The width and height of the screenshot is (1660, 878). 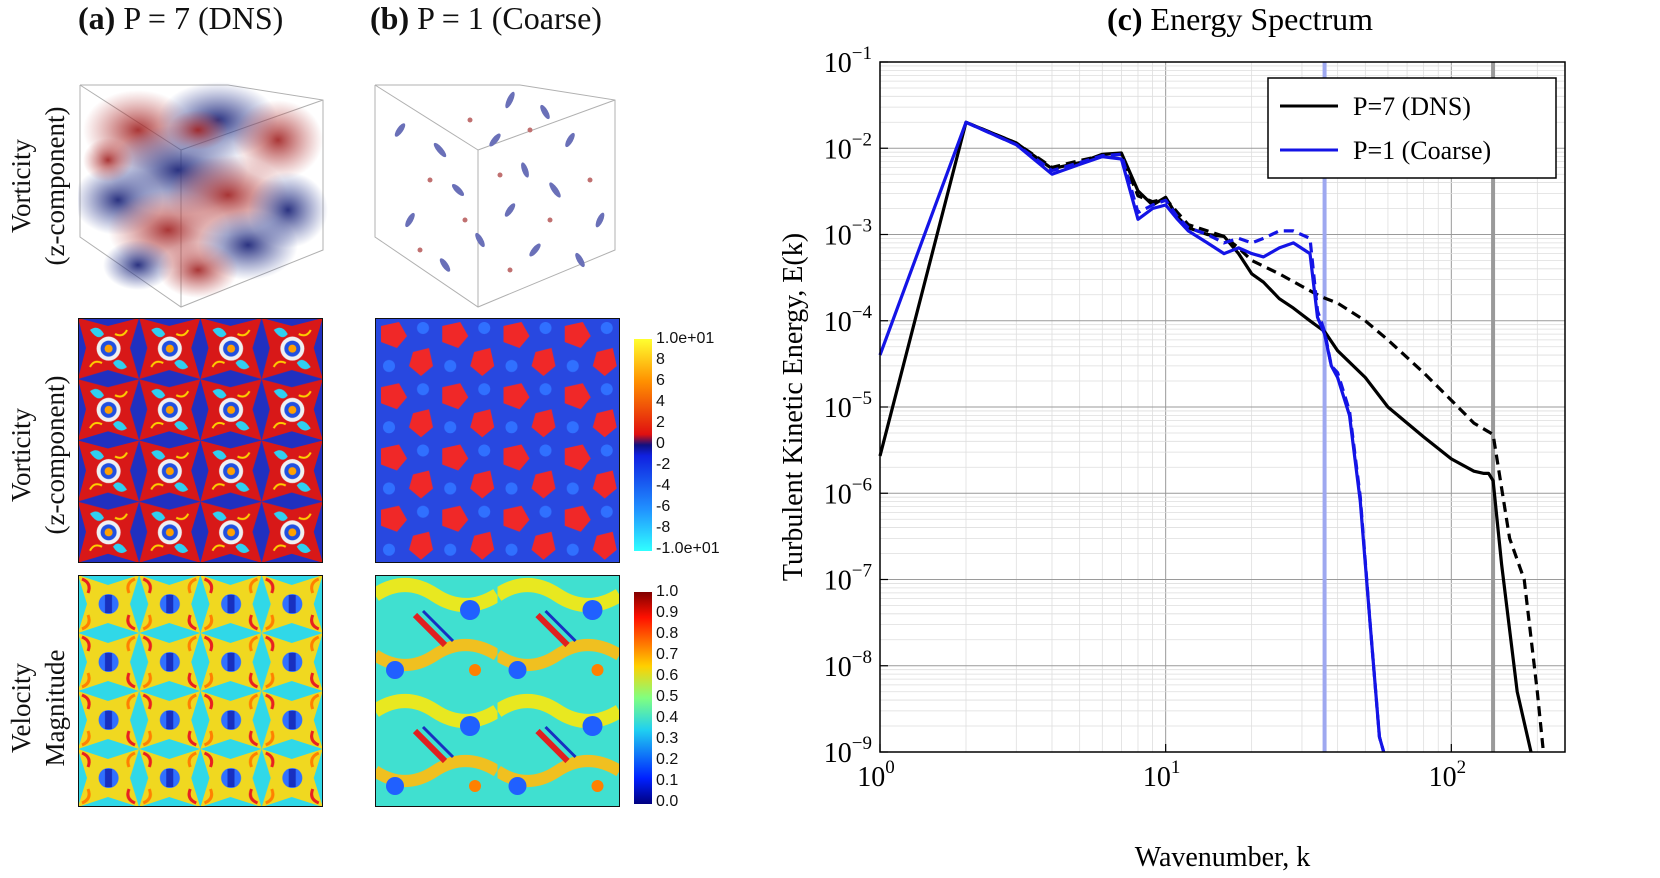 What do you see at coordinates (876, 775) in the screenshot?
I see `x-tick-label-0: 10⁰` at bounding box center [876, 775].